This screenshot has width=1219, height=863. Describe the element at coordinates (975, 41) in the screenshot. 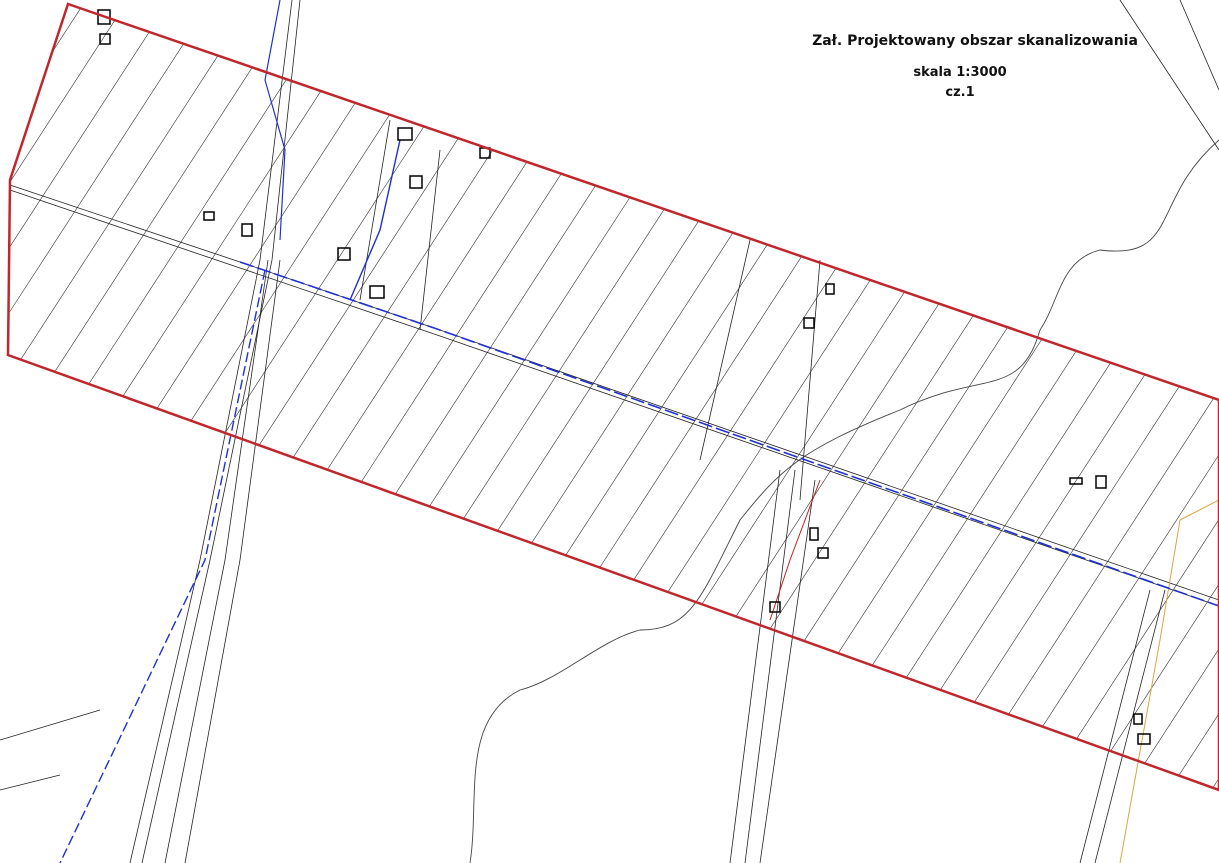

I see `map-title: Zał. Projektowany obszar skanalizowania` at that location.